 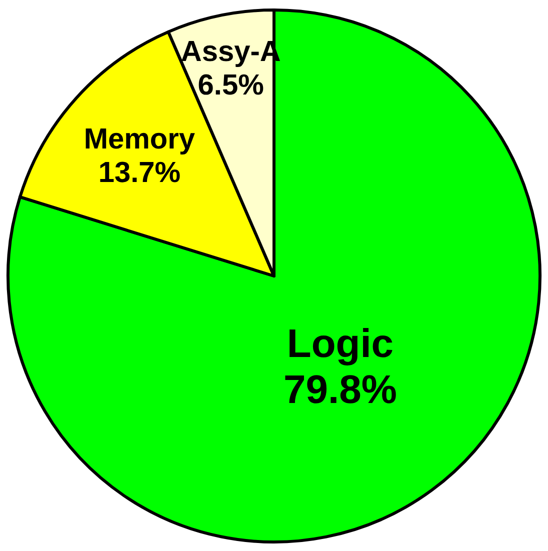 What do you see at coordinates (231, 85) in the screenshot?
I see `data-label: 6.5%` at bounding box center [231, 85].